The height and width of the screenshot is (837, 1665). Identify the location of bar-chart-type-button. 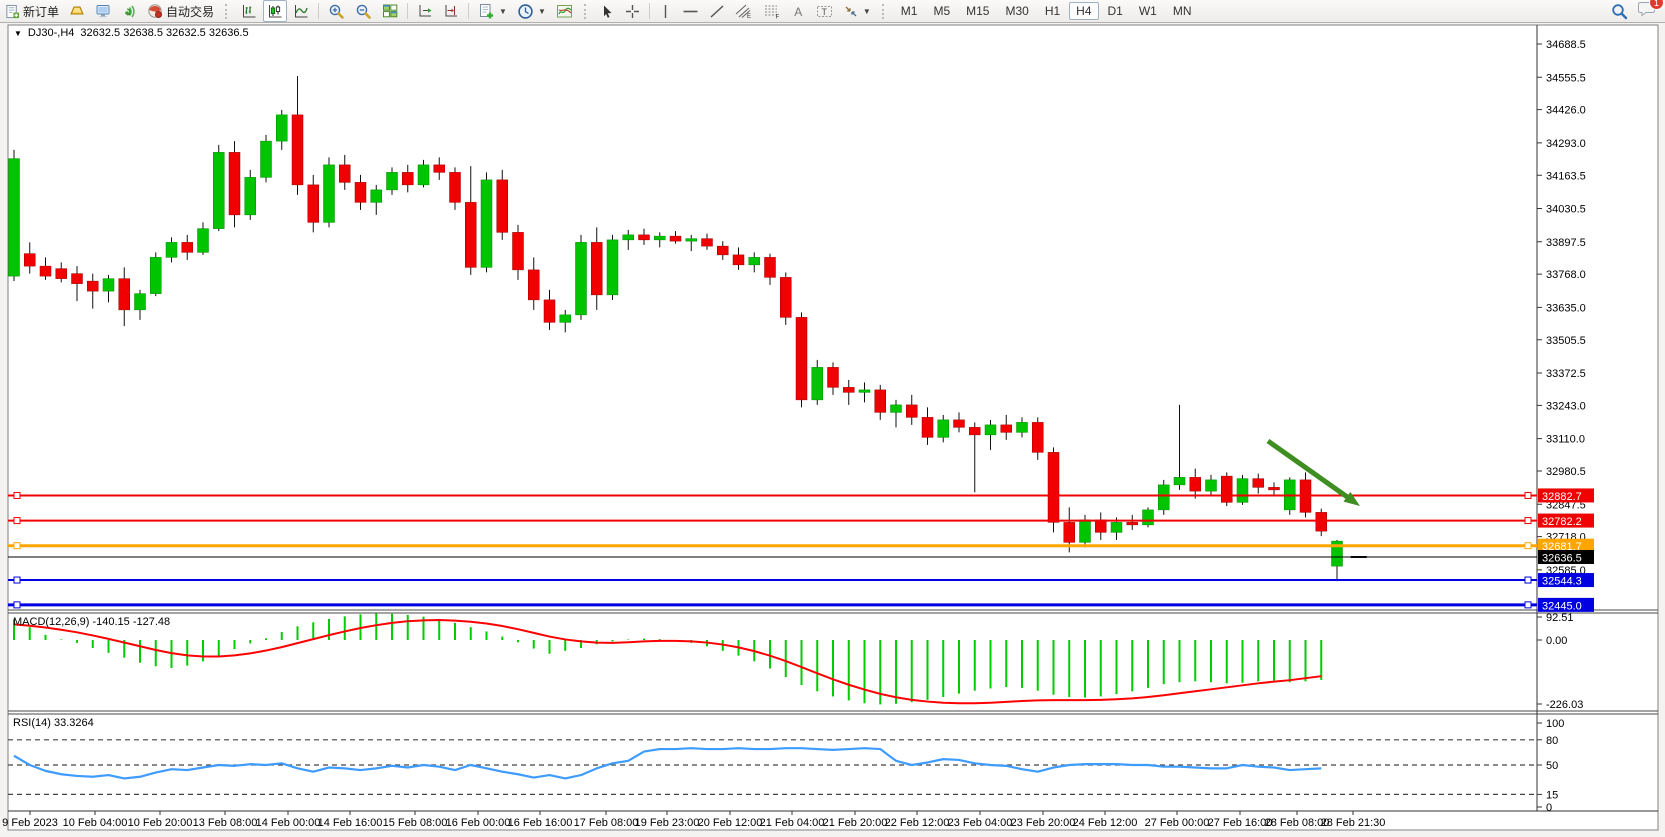
(249, 11).